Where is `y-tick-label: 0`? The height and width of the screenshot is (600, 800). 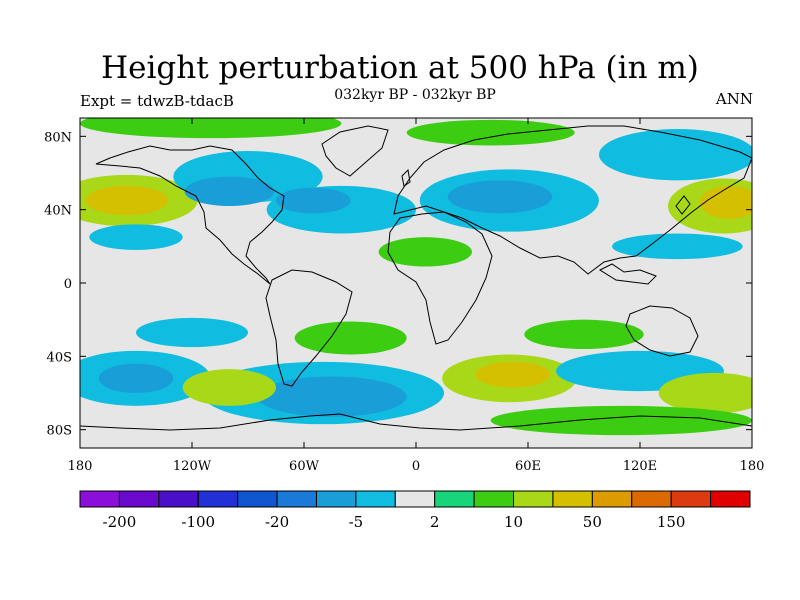
y-tick-label: 0 is located at coordinates (68, 284).